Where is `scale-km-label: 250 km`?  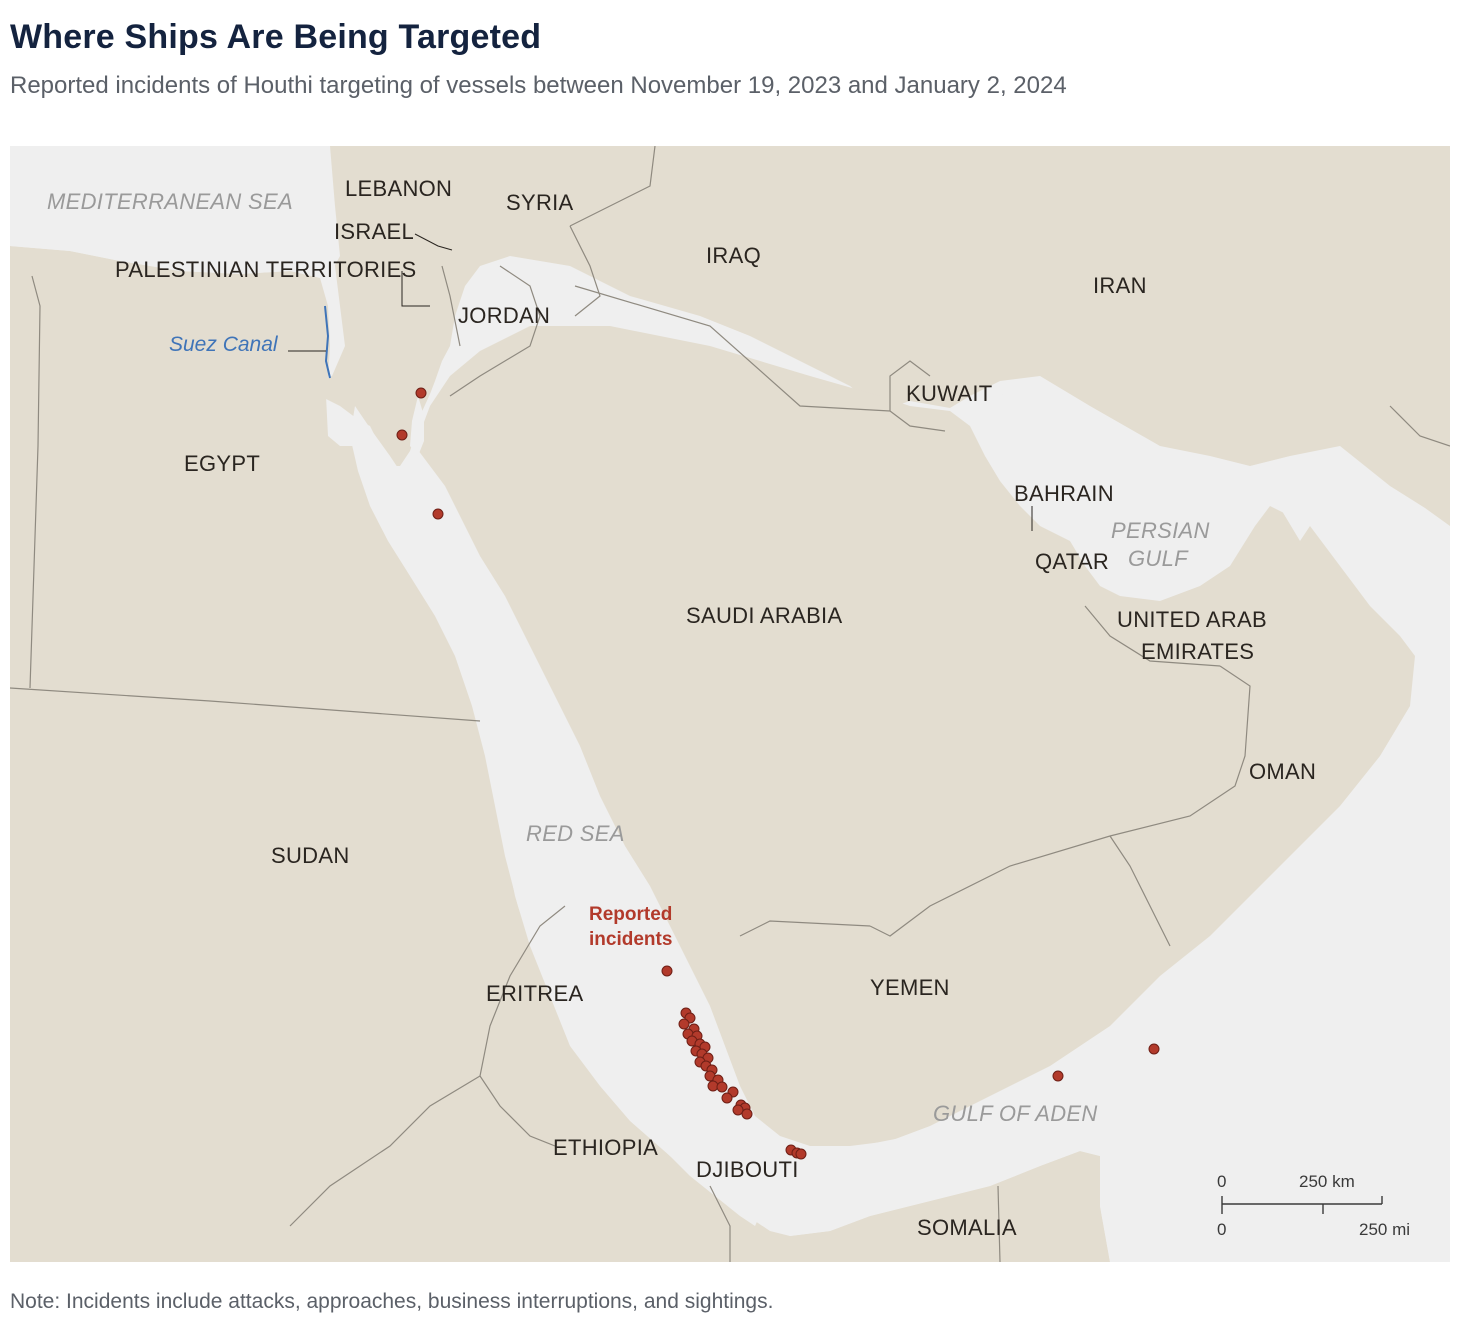
scale-km-label: 250 km is located at coordinates (1327, 1181).